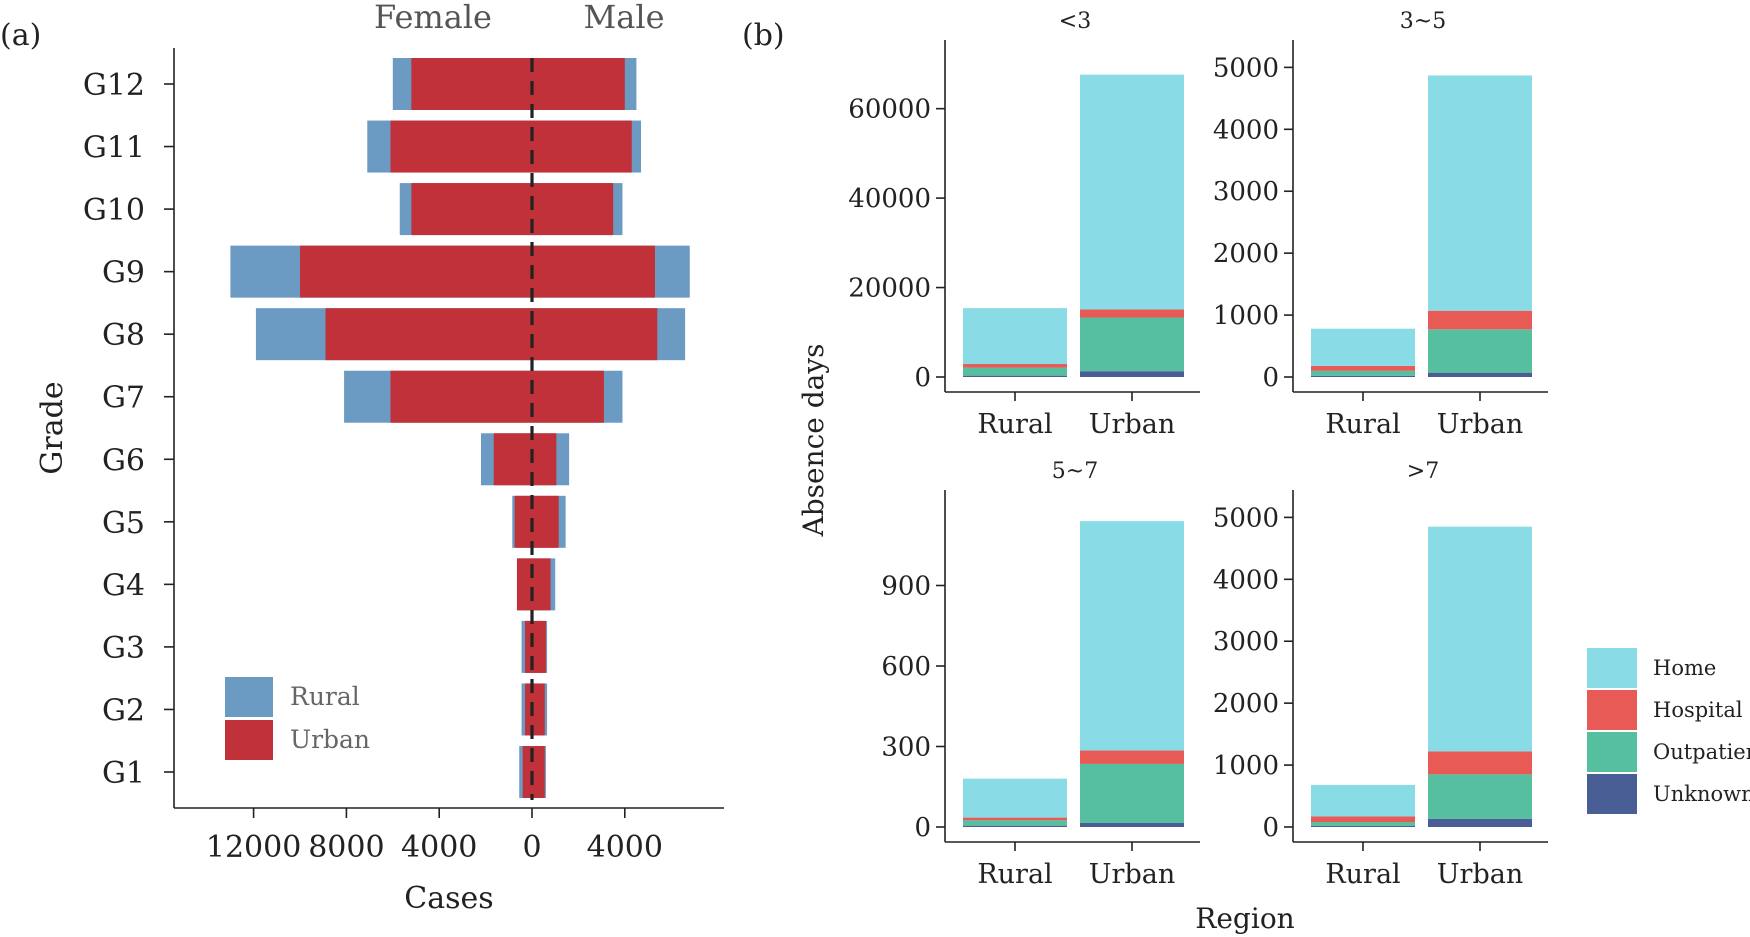 The width and height of the screenshot is (1750, 937). What do you see at coordinates (249, 697) in the screenshot?
I see `legend-swatch-rural` at bounding box center [249, 697].